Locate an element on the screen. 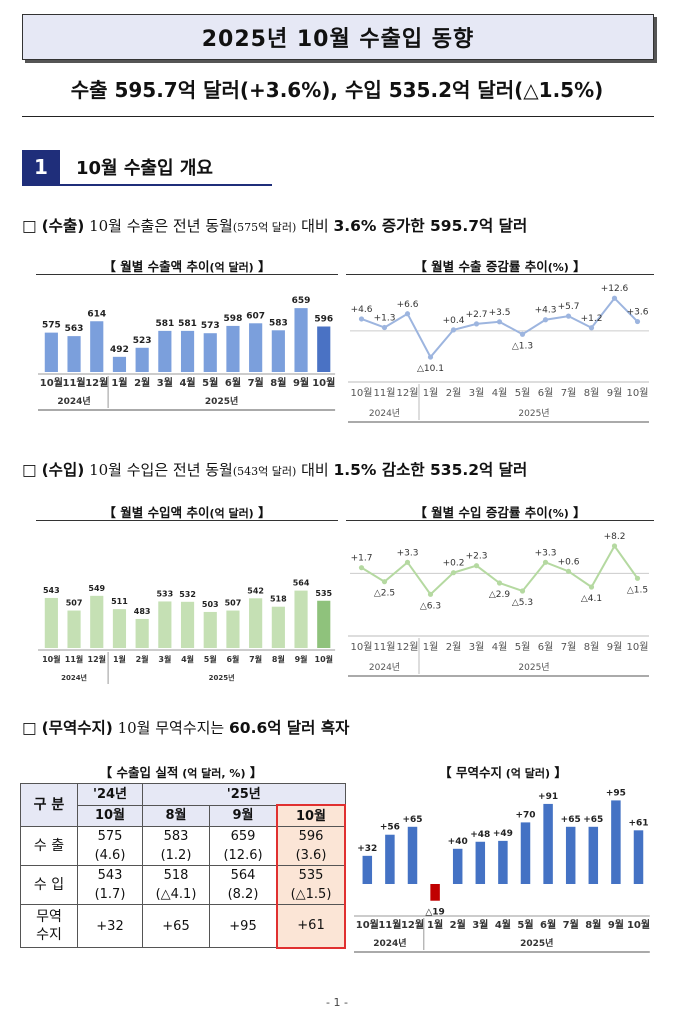 The image size is (674, 1024). bar-value-label: +32 is located at coordinates (367, 849).